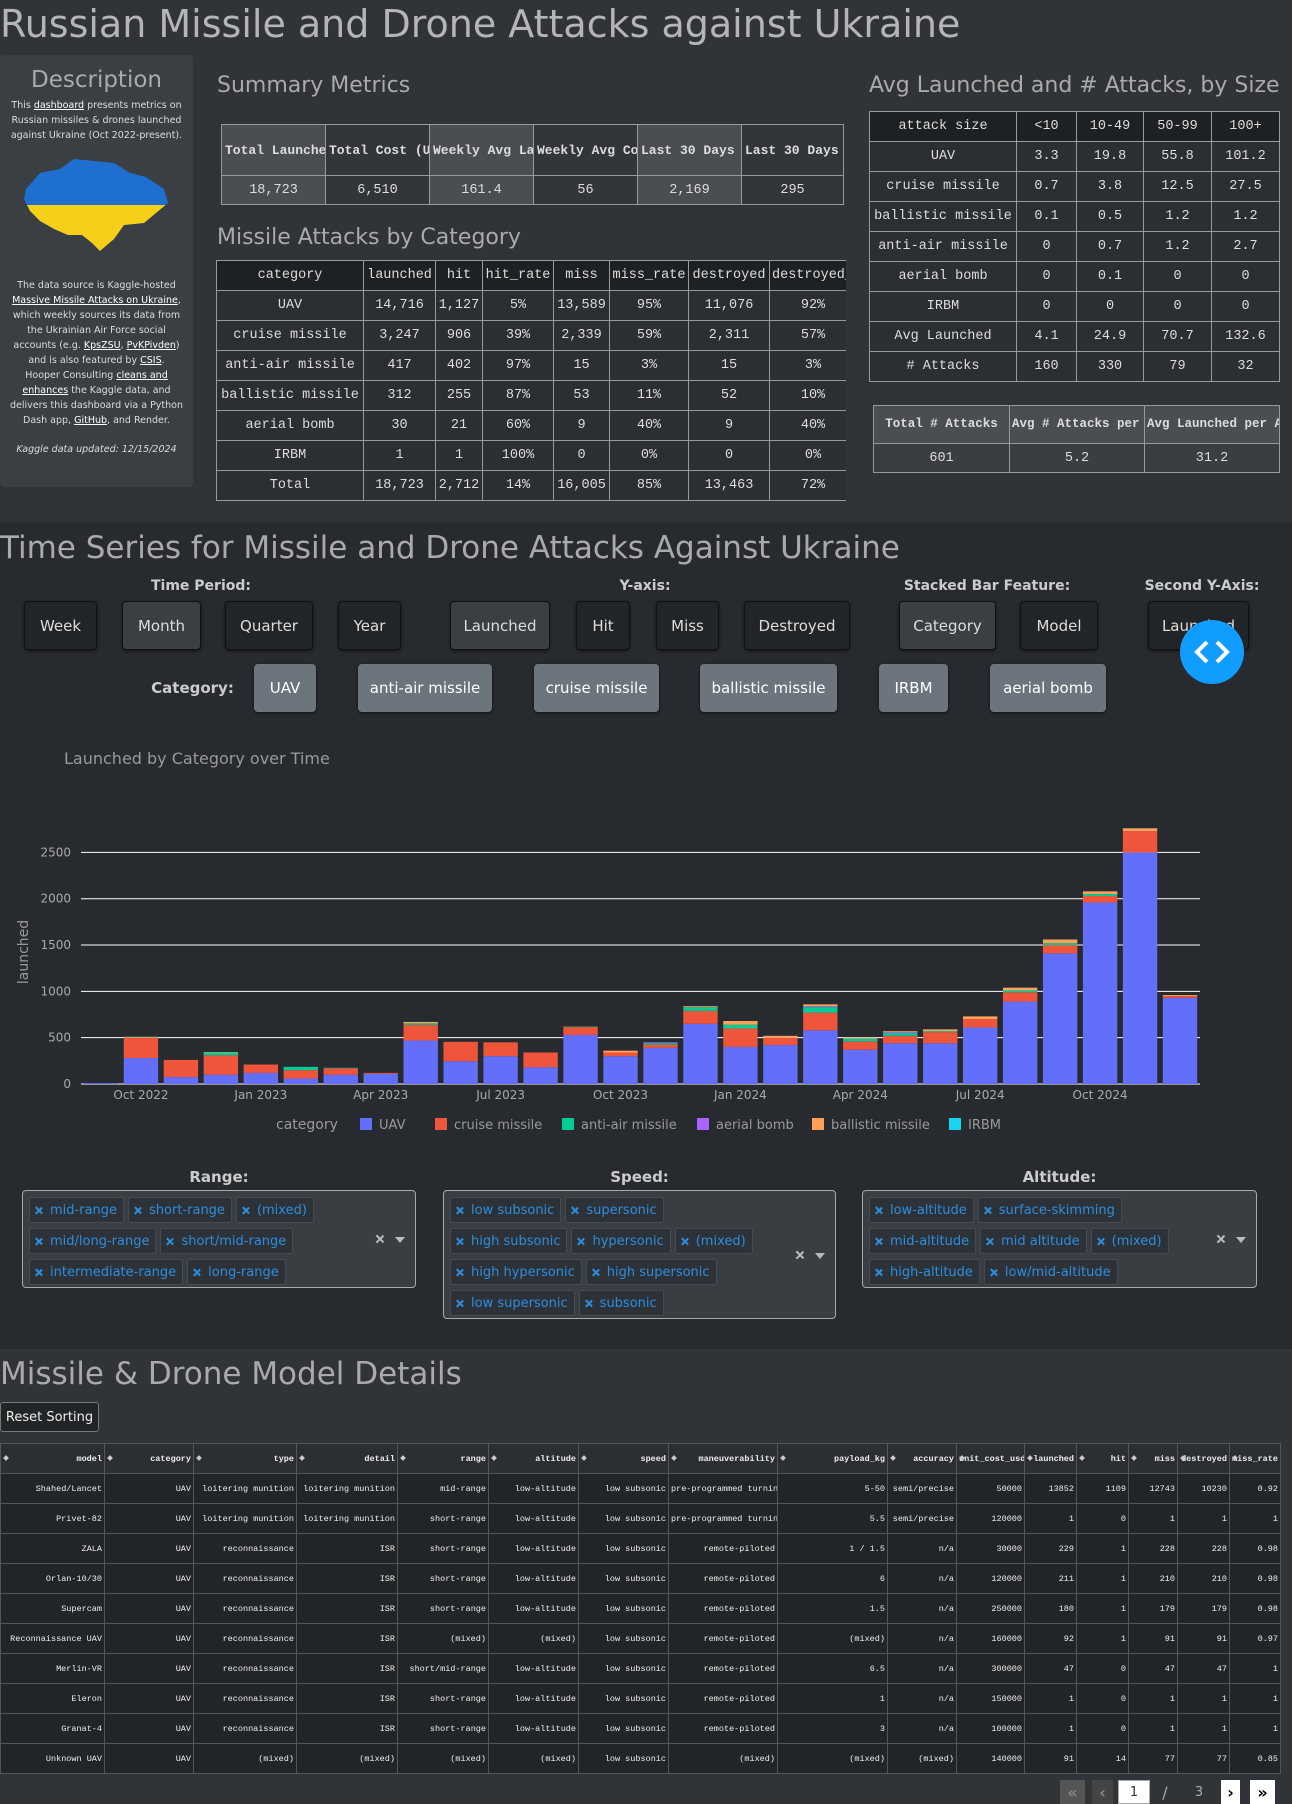 This screenshot has height=1804, width=1292. I want to click on table-cell: 1 / 1.5, so click(832, 1548).